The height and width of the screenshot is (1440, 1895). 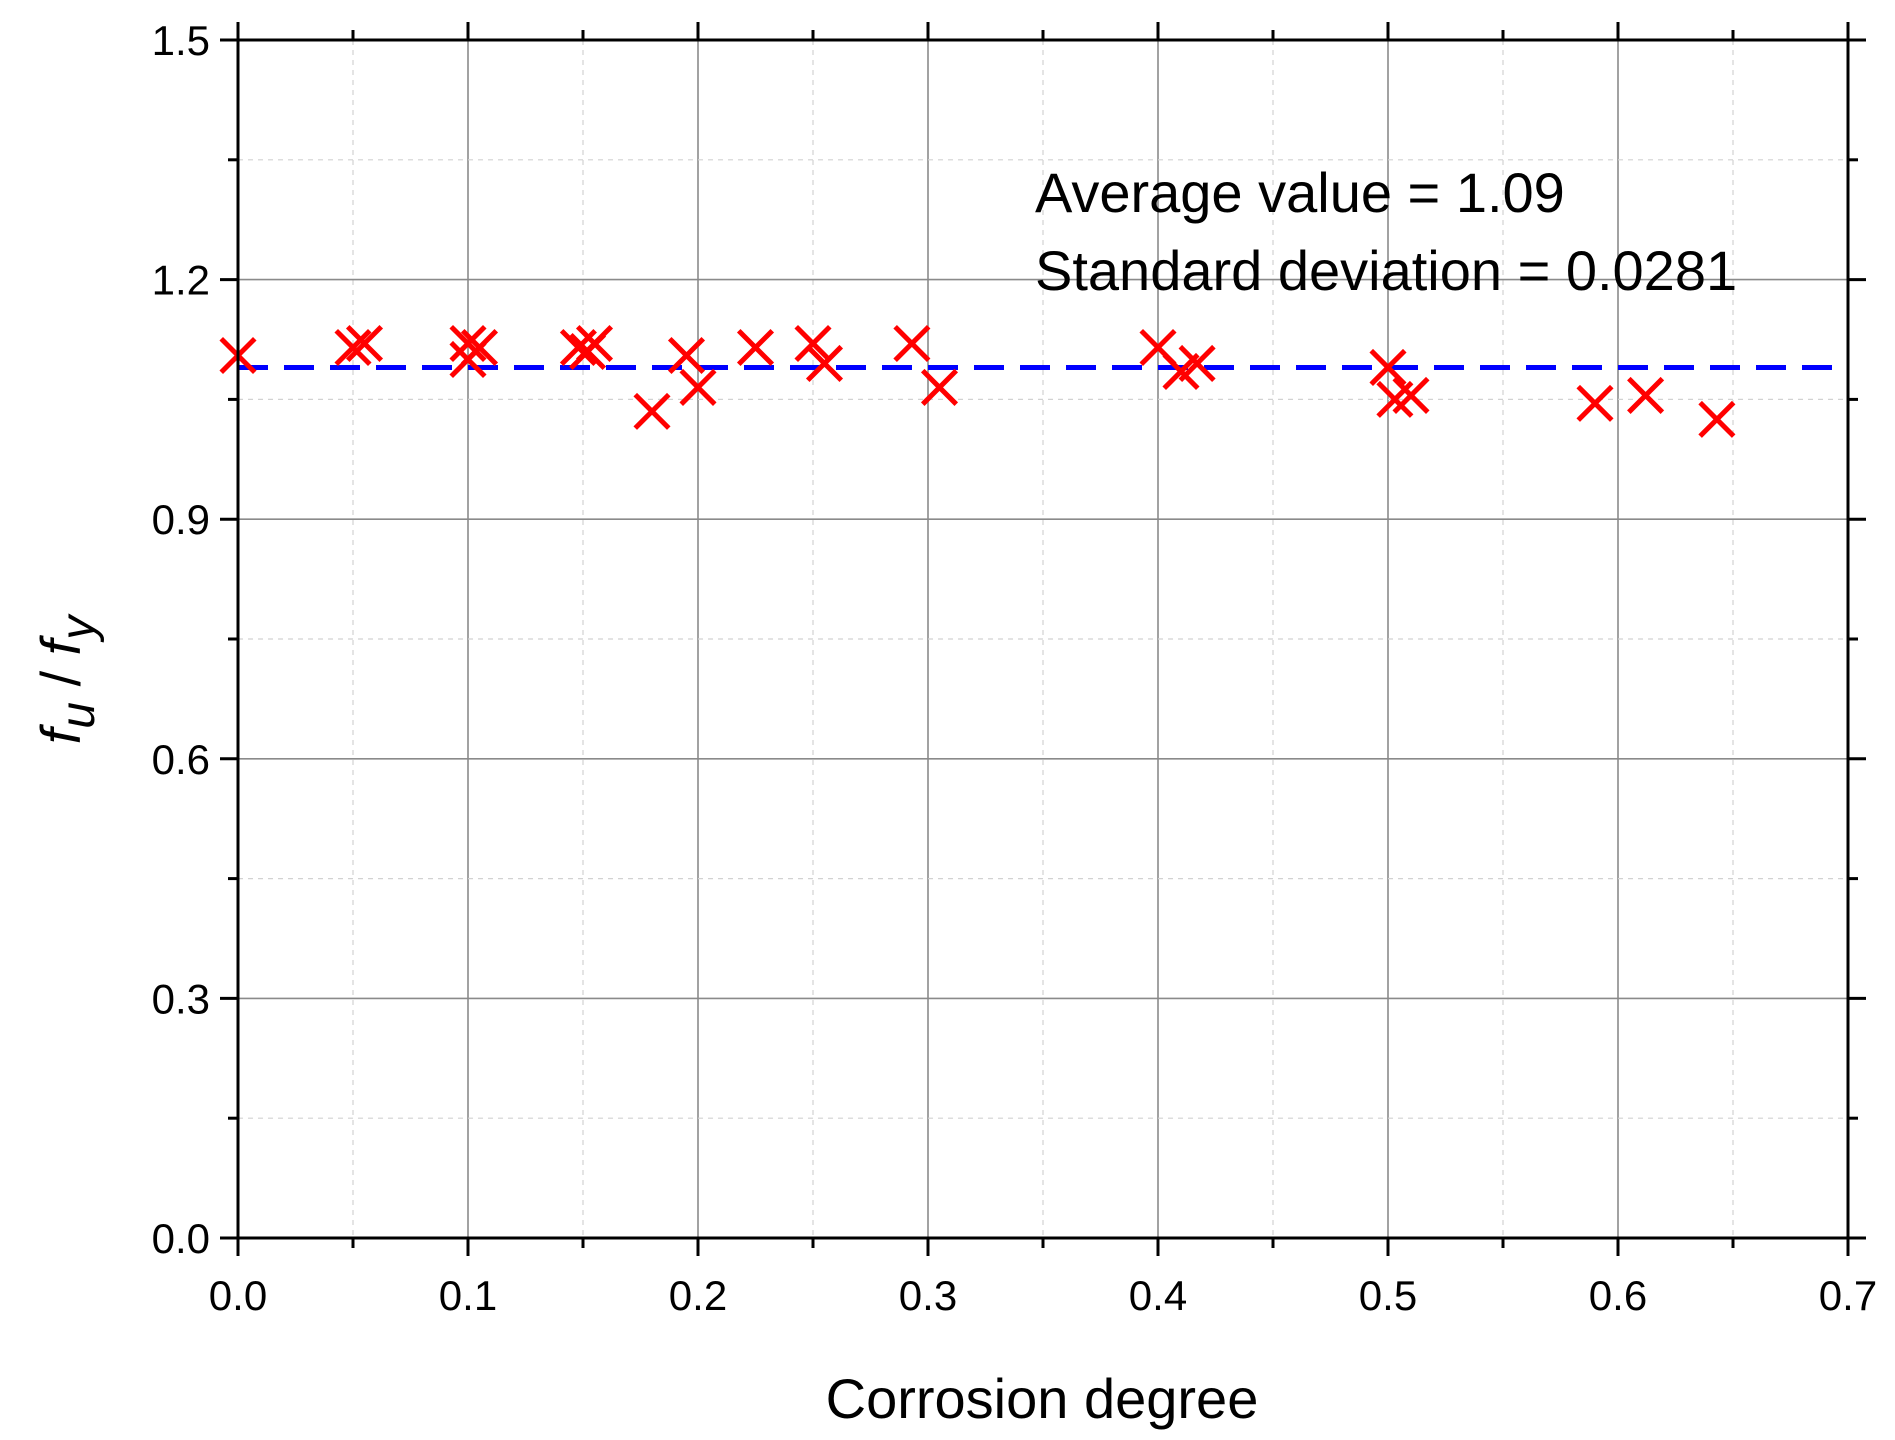 What do you see at coordinates (181, 280) in the screenshot?
I see `y-tick-label: 1.2` at bounding box center [181, 280].